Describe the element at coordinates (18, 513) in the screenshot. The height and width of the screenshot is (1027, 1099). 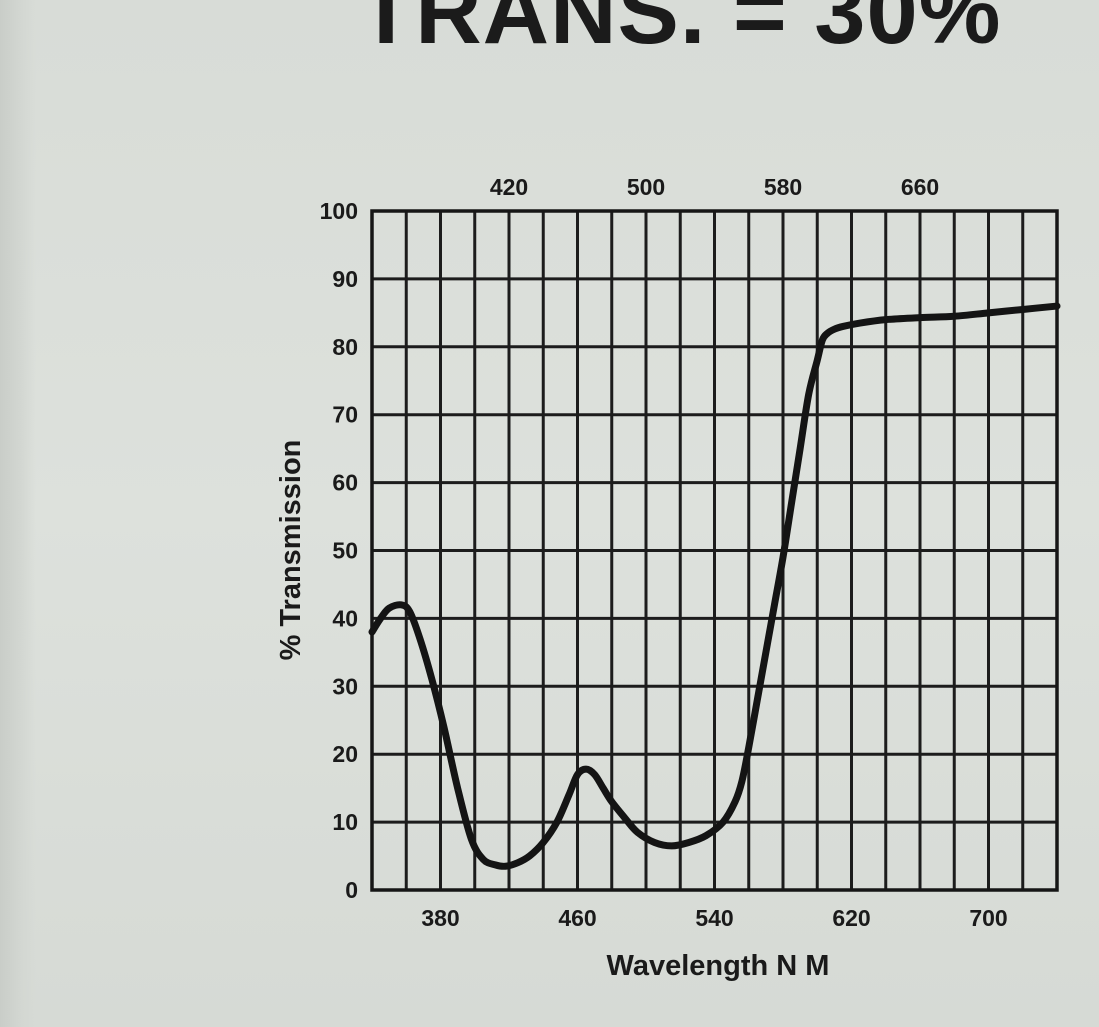
I see `paper-edge` at that location.